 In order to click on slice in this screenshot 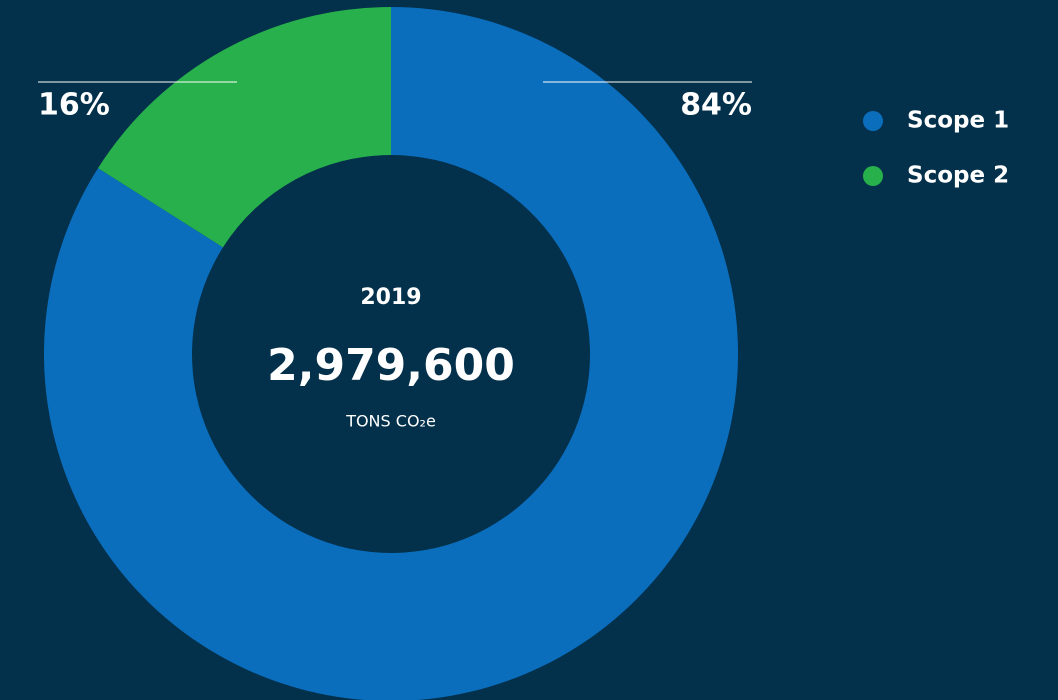, I will do `click(244, 127)`.